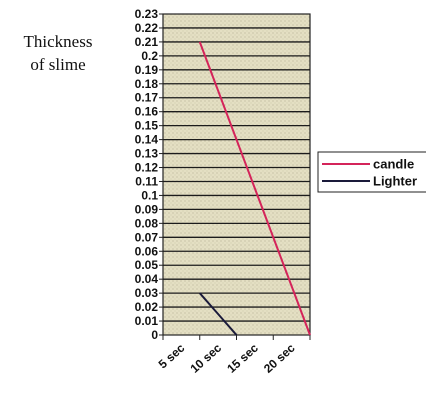  I want to click on y-tick-label: 0.2, so click(149, 56).